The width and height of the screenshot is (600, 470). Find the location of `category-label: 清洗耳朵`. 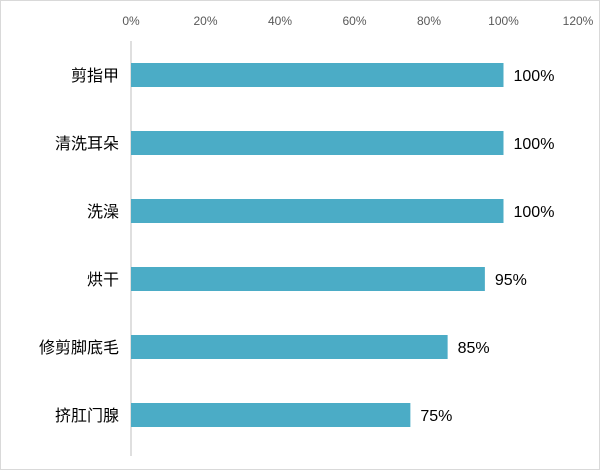

category-label: 清洗耳朵 is located at coordinates (87, 144).